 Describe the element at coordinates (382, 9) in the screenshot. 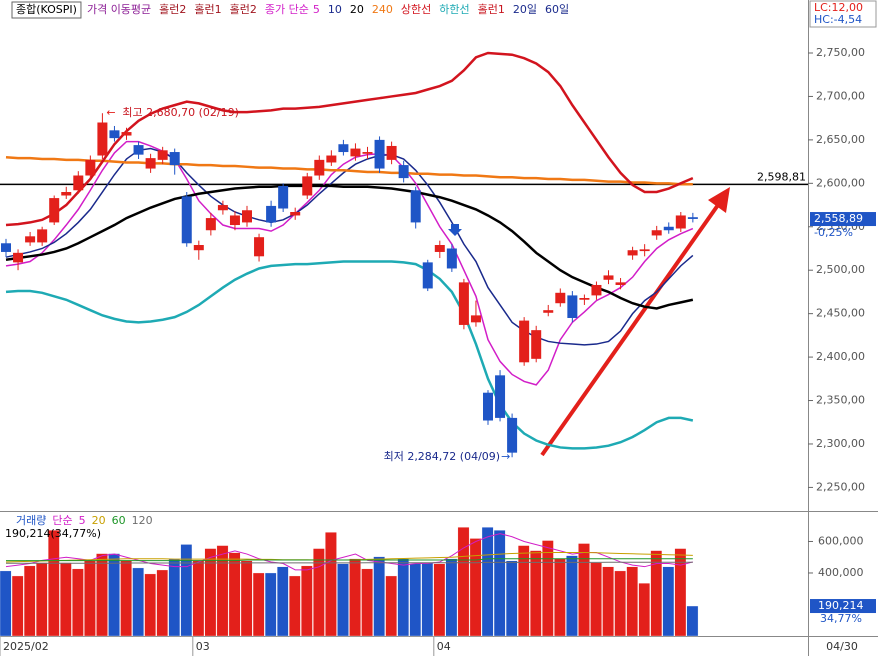

I see `legend-entry: 240` at that location.